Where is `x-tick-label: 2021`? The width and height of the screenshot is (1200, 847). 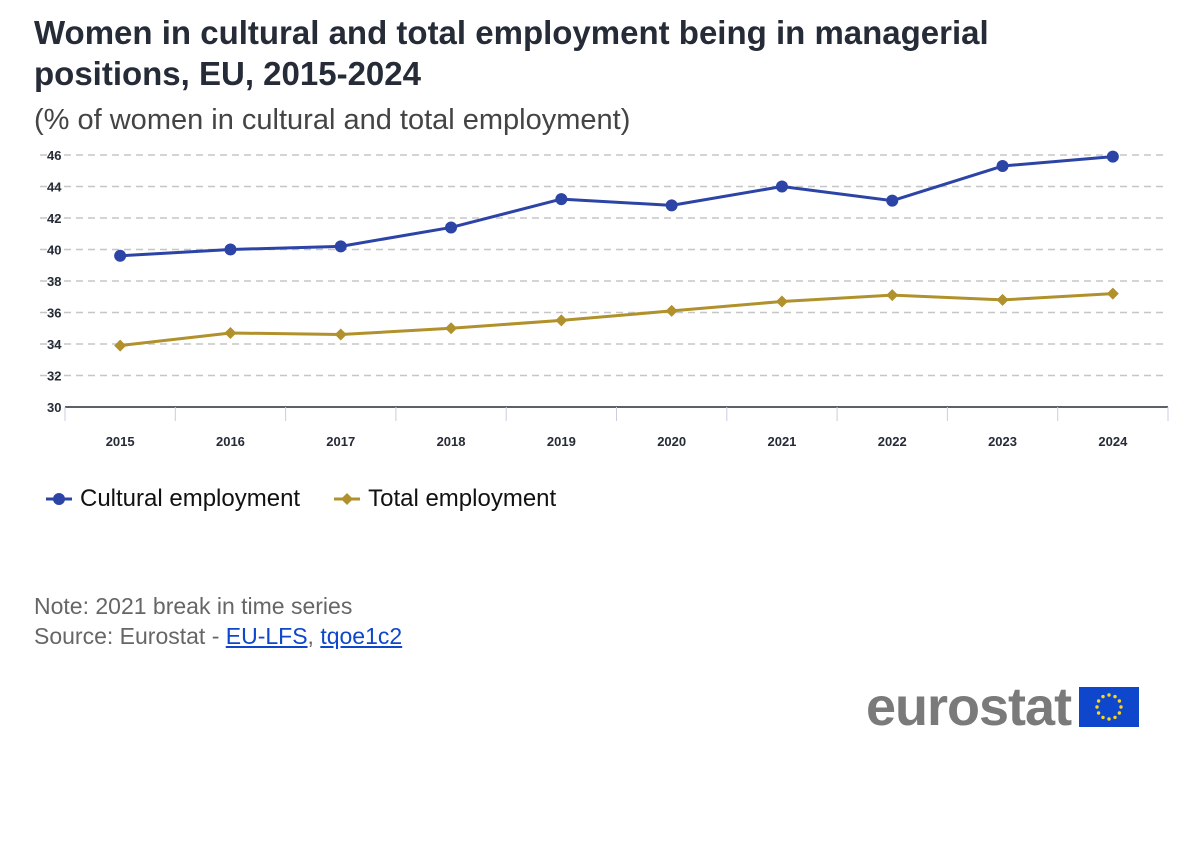
x-tick-label: 2021 is located at coordinates (781, 441).